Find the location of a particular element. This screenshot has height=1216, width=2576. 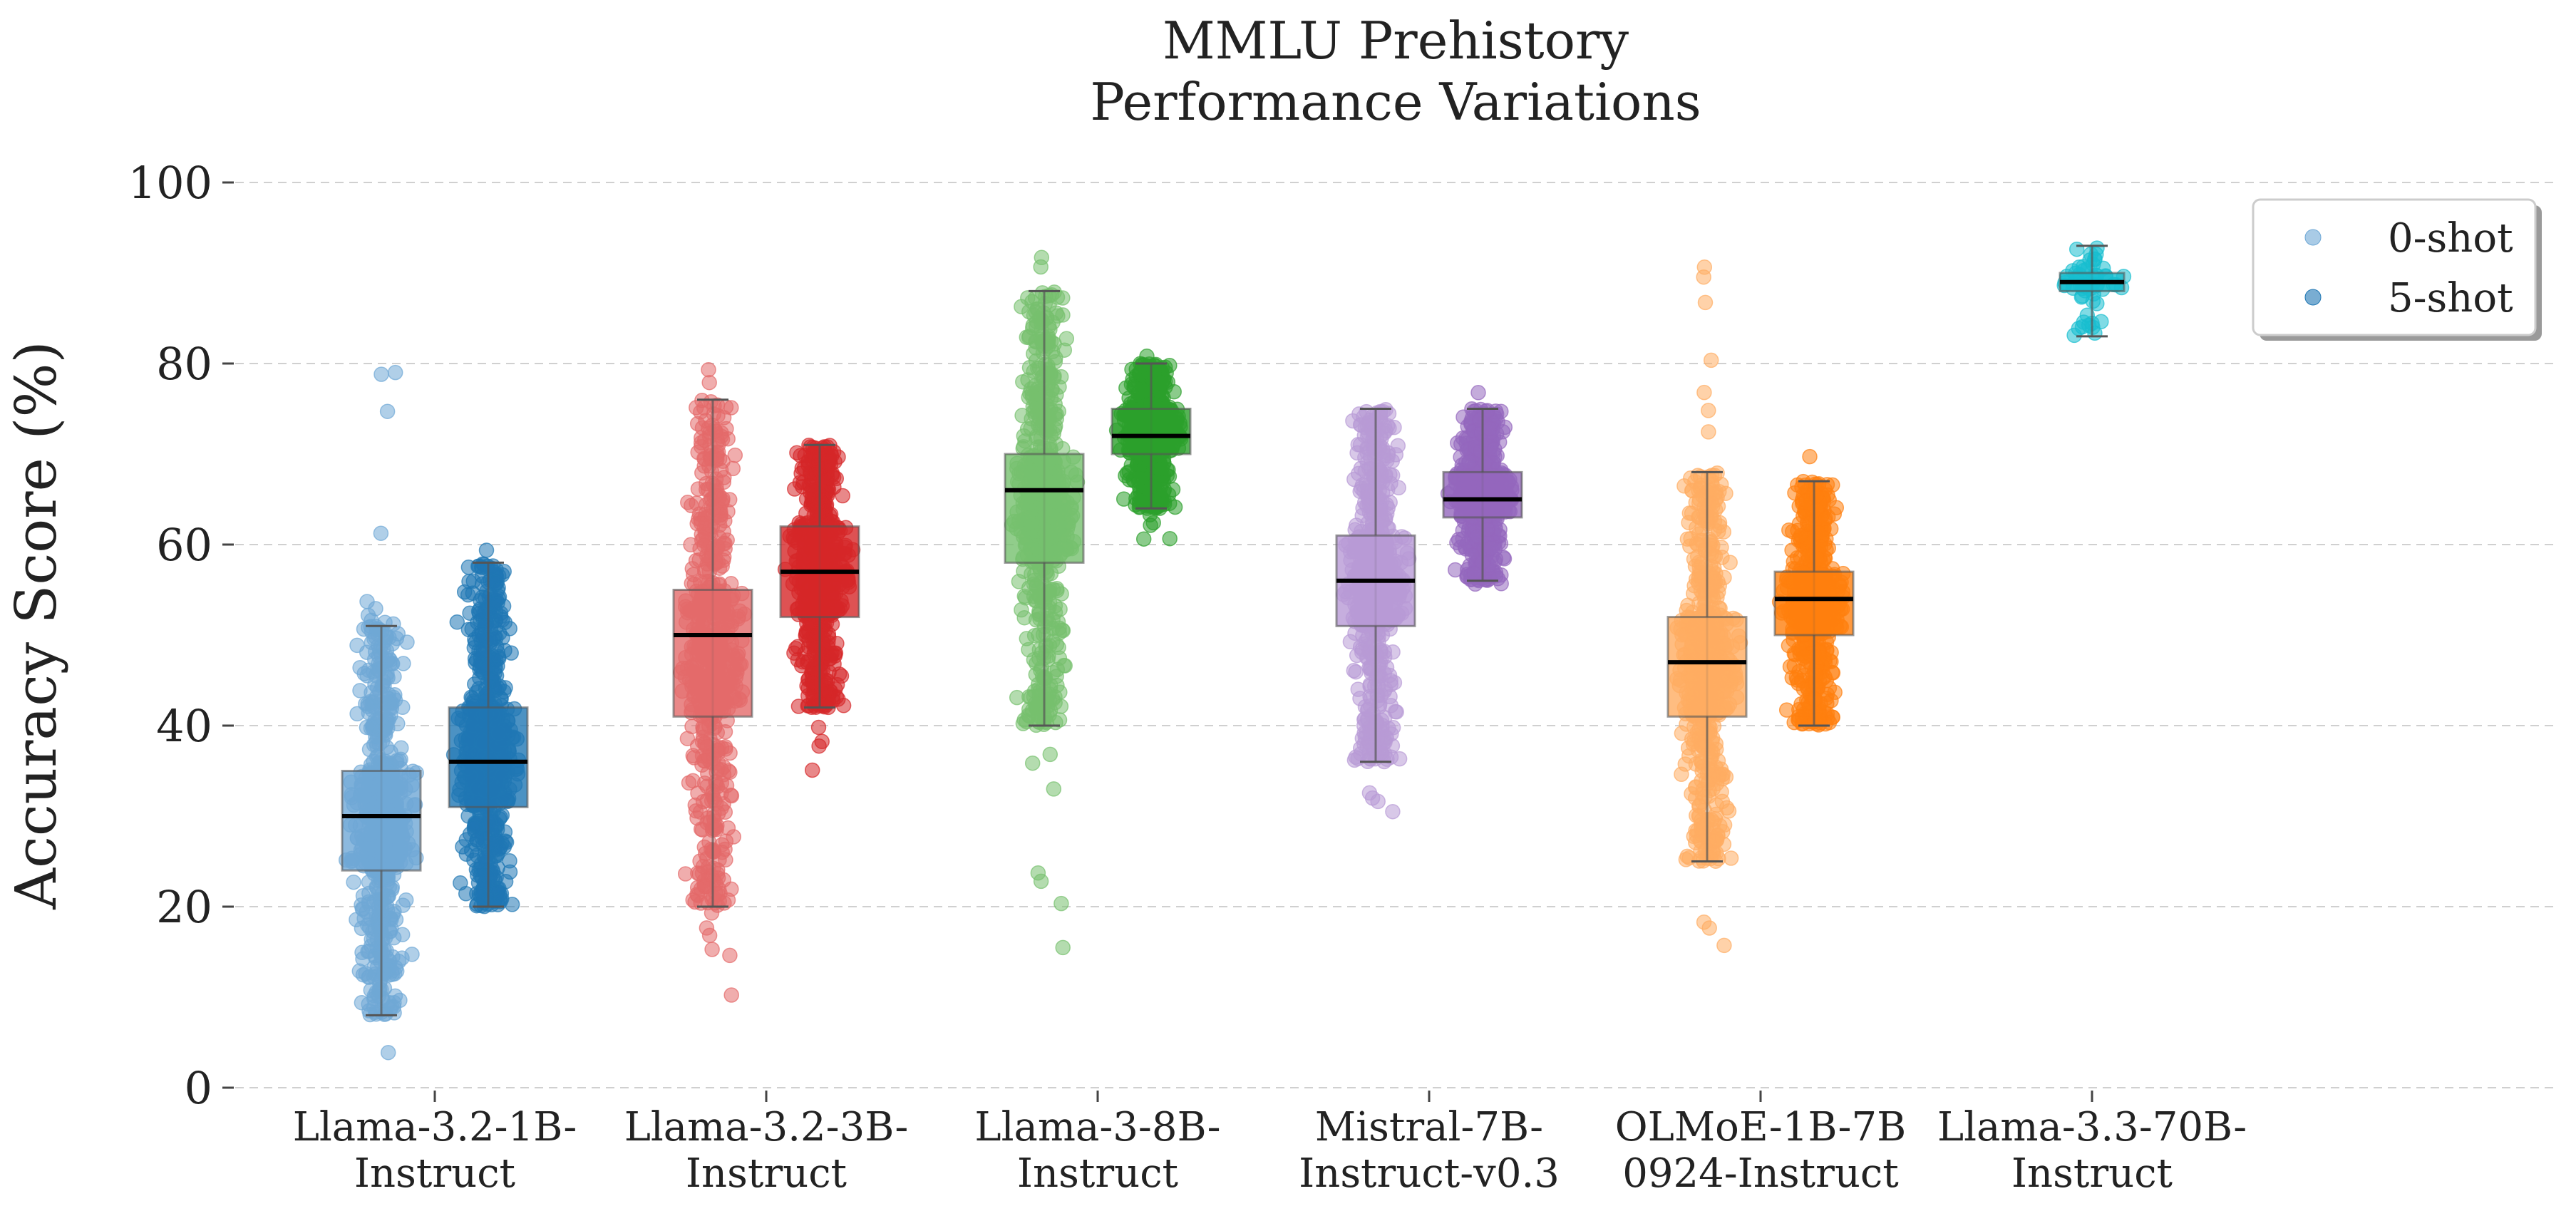

x-tick-label: Llama-3-8B- is located at coordinates (1097, 1127).